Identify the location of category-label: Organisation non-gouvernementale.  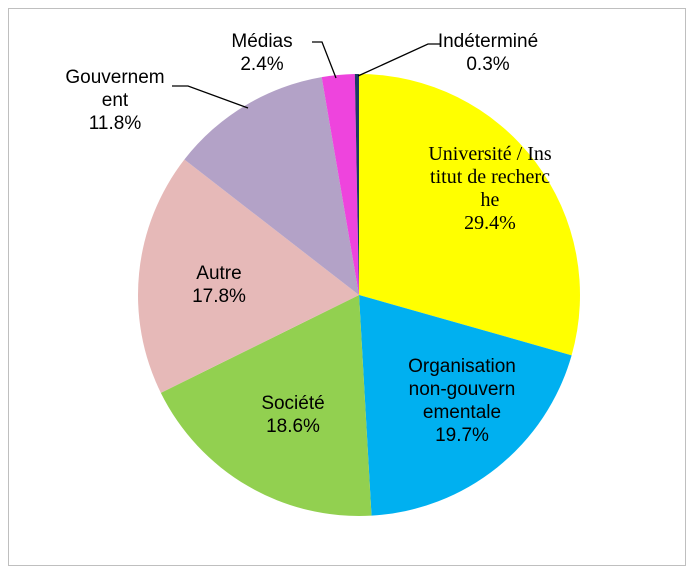
(462, 389).